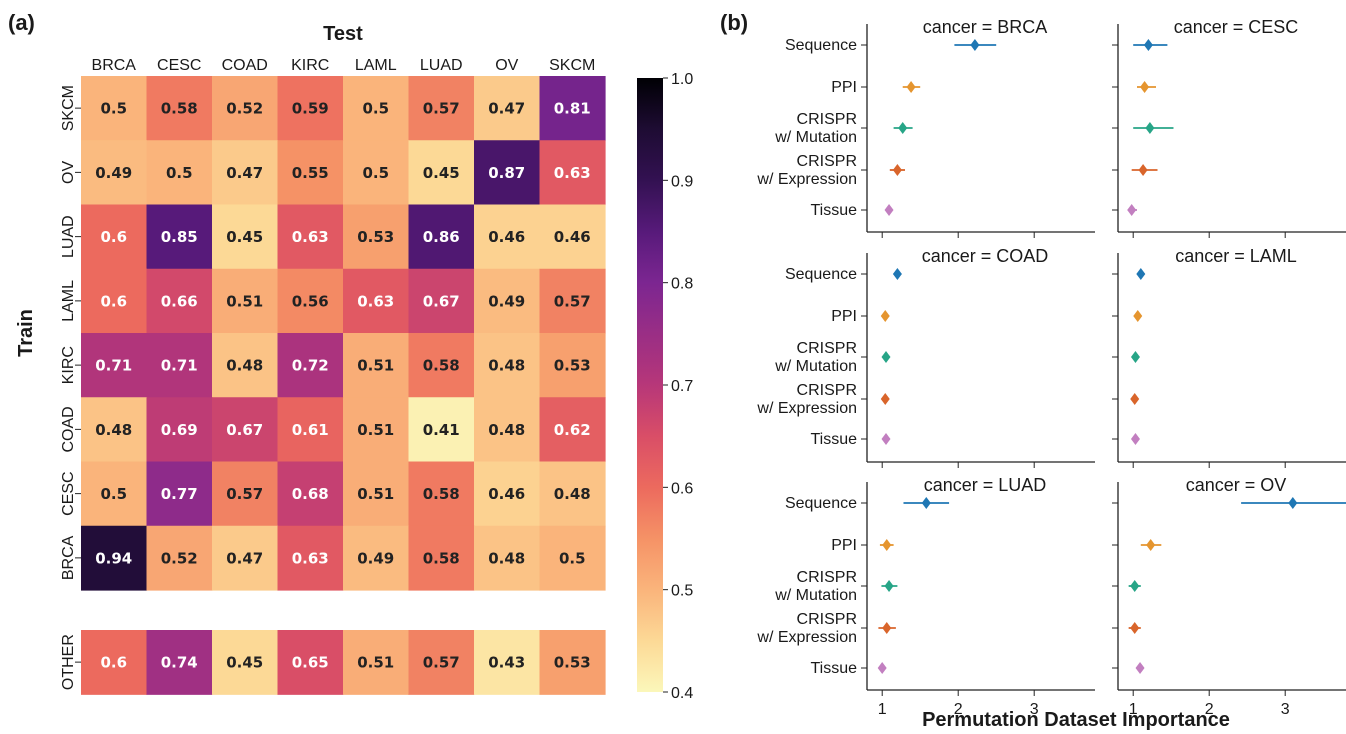 The height and width of the screenshot is (734, 1346). Describe the element at coordinates (1034, 709) in the screenshot. I see `x-tick-label: 3` at that location.